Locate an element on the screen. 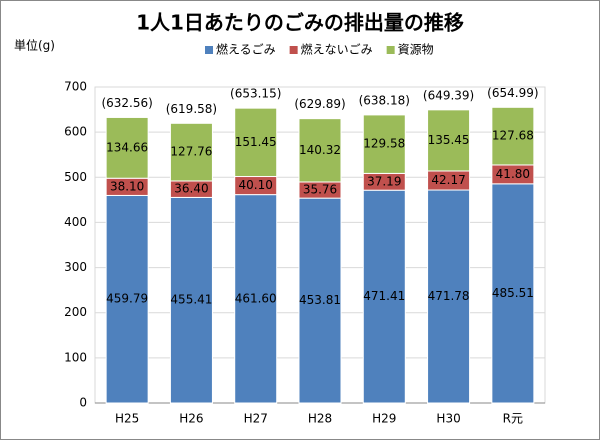  data-label: 127.68 is located at coordinates (513, 136).